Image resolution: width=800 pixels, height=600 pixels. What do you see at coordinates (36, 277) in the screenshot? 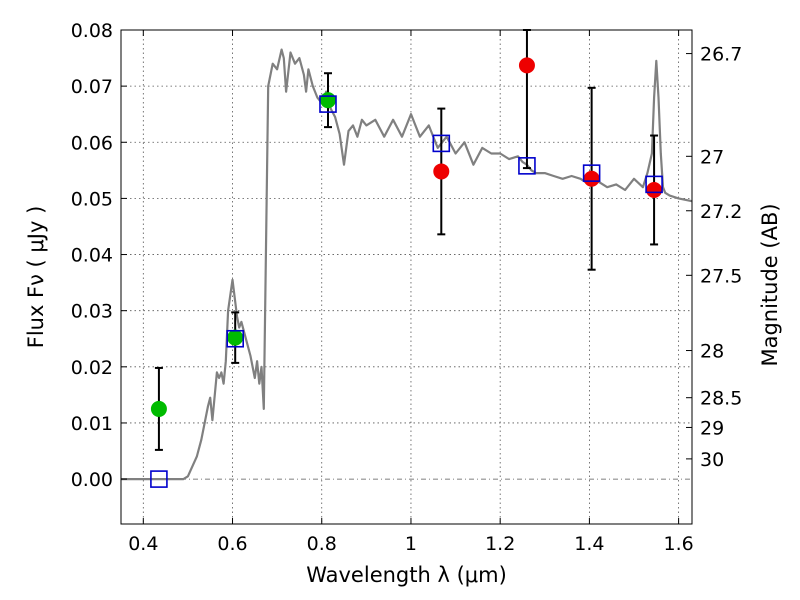
I see `y-axis-label: Flux Fν ( μJy )` at bounding box center [36, 277].